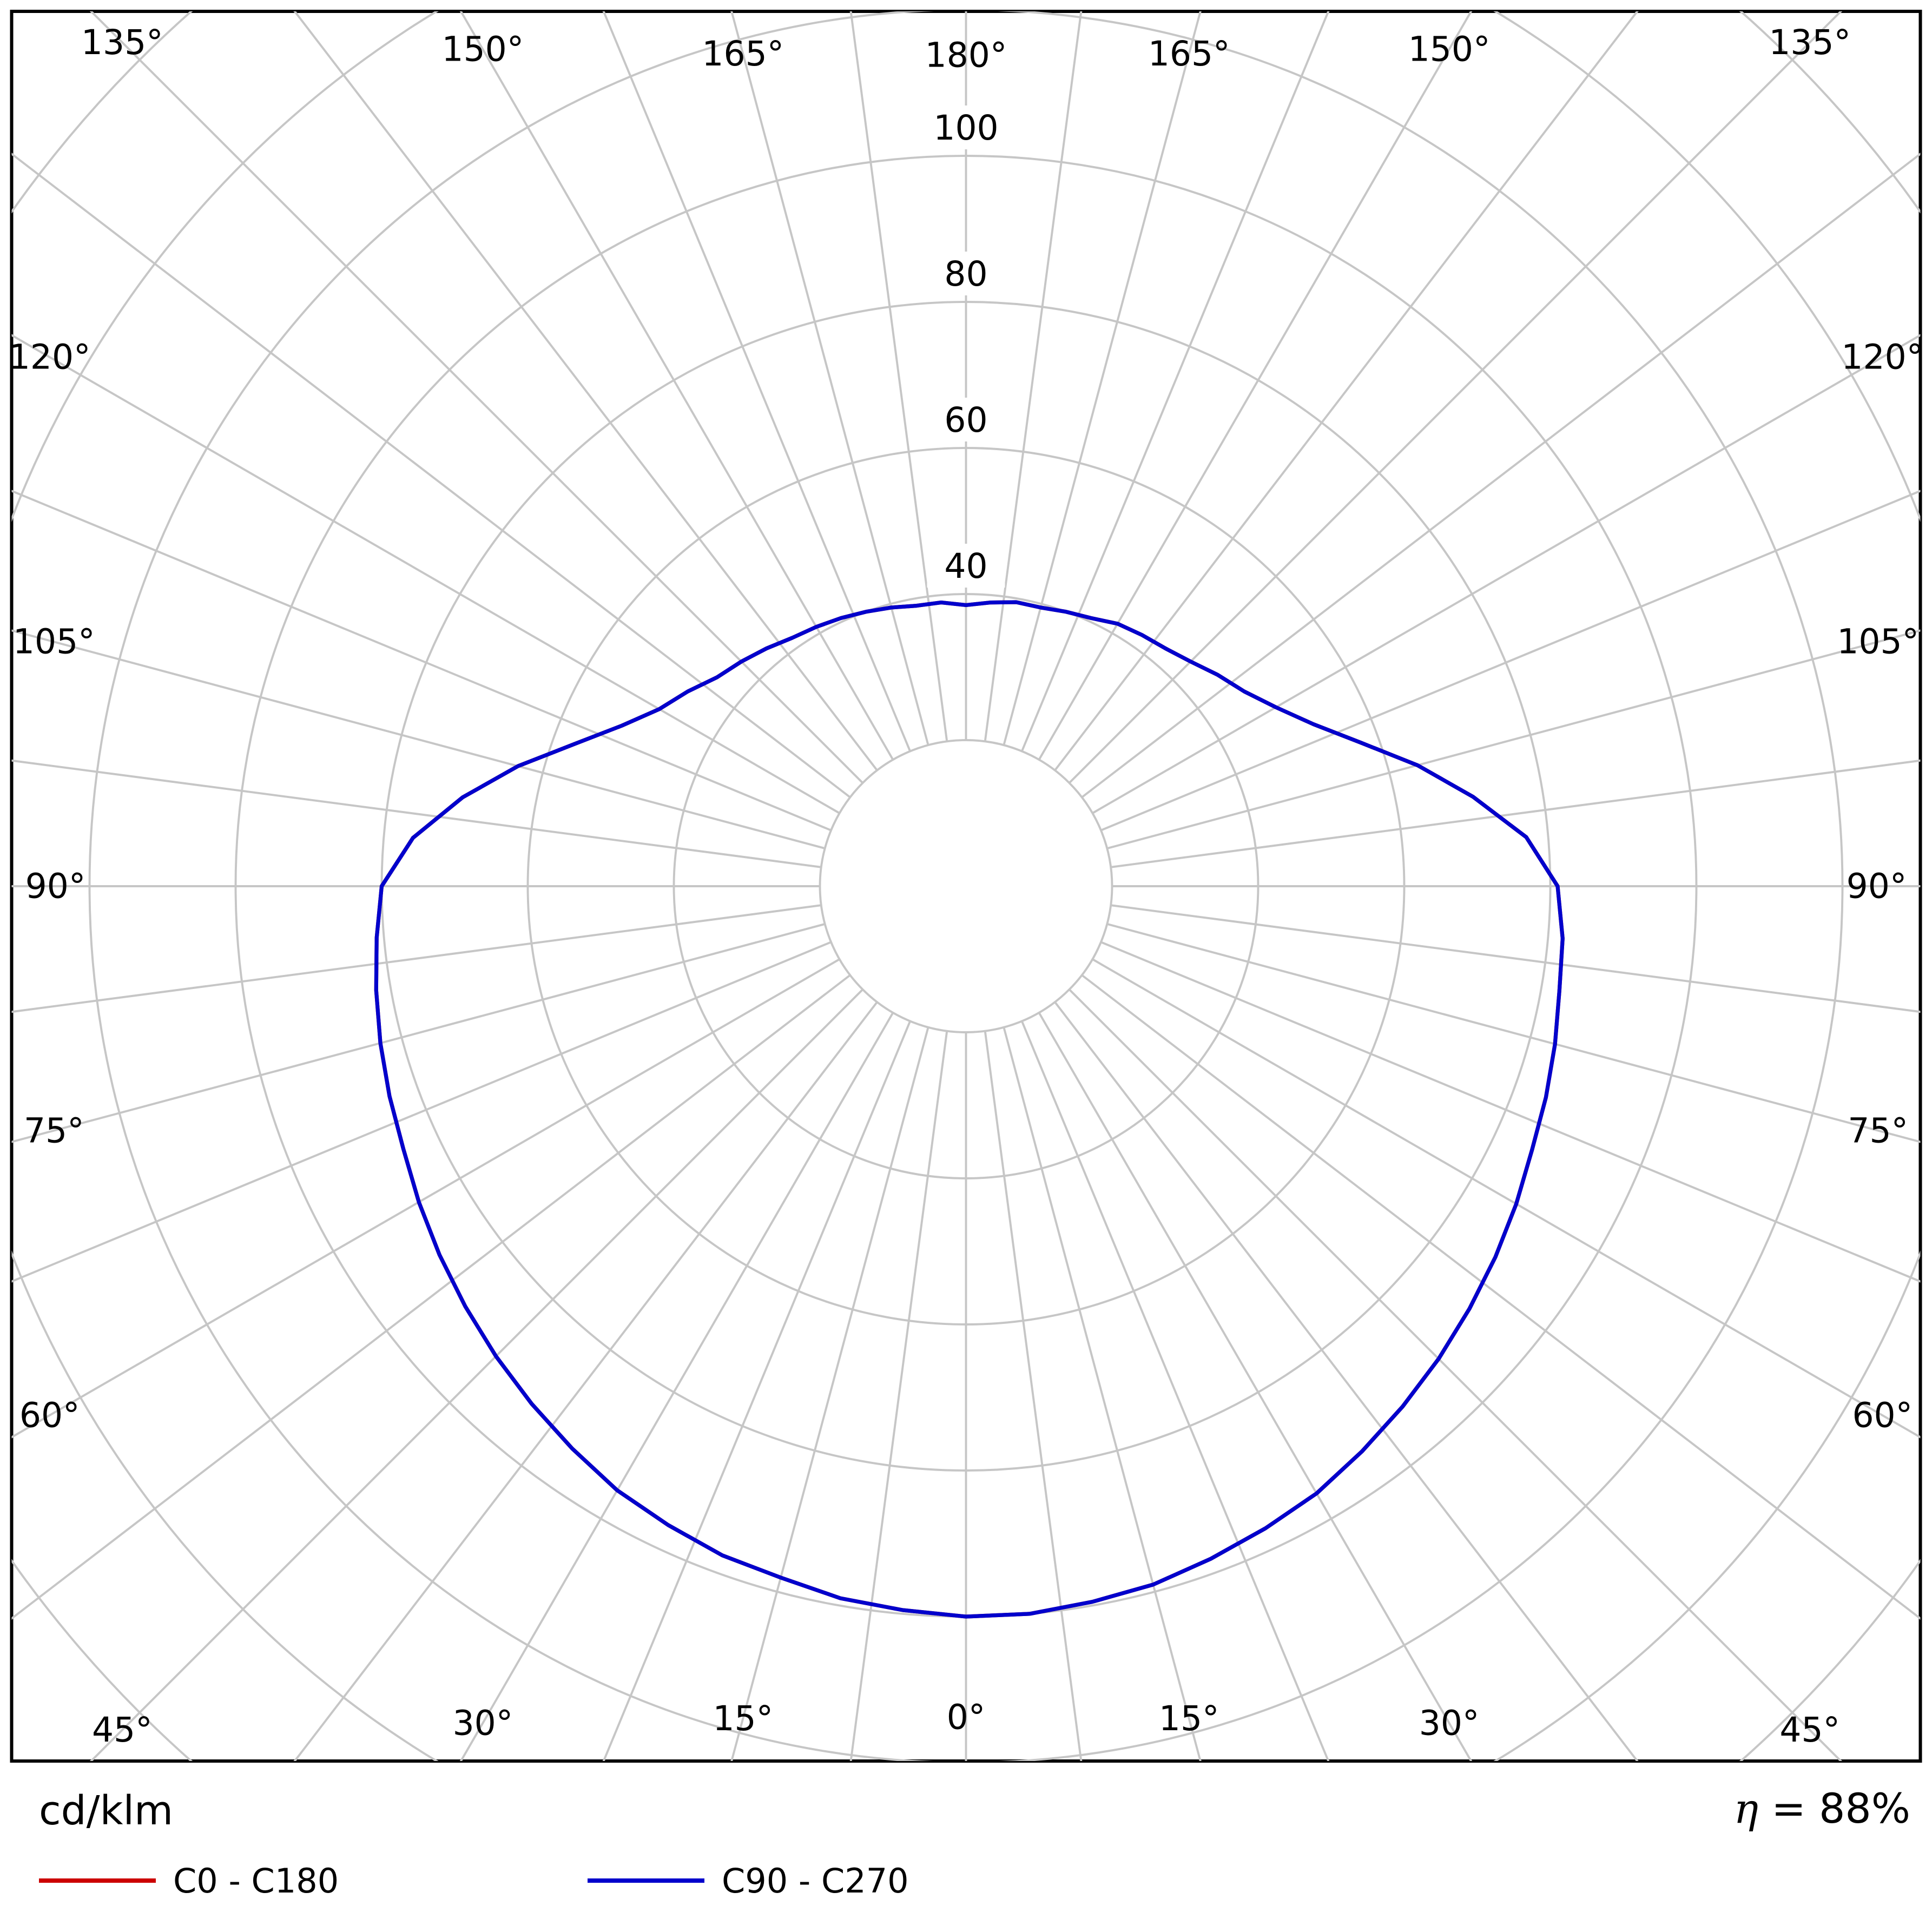 The image size is (1932, 1932). Describe the element at coordinates (1189, 54) in the screenshot. I see `angle-label-165°-right: 165°` at that location.